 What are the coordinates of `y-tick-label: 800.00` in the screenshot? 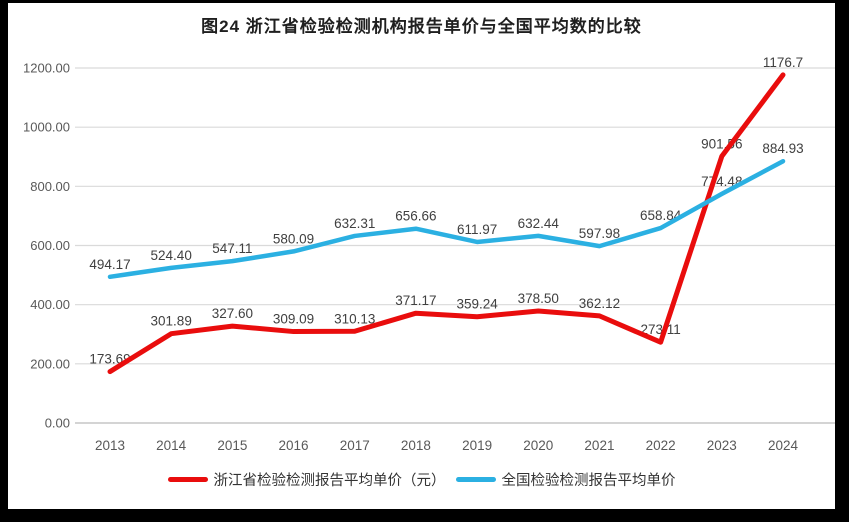 It's located at (50, 186).